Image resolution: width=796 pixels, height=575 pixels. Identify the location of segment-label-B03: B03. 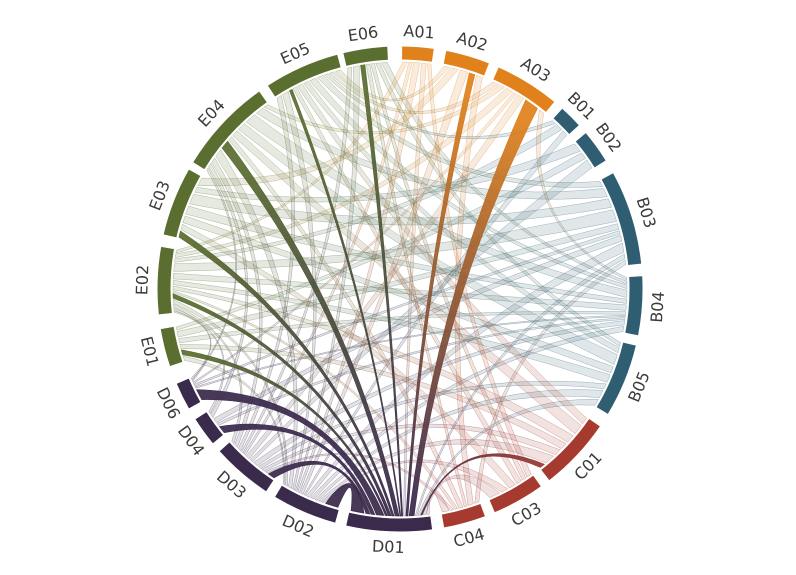
(646, 213).